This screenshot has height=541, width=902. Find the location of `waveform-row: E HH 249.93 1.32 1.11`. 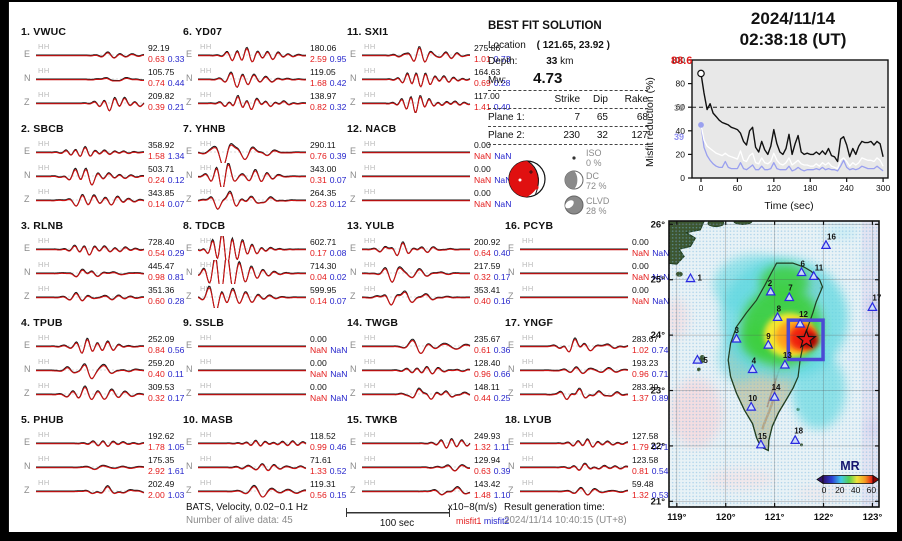

waveform-row: E HH 249.93 1.32 1.11 is located at coordinates (426, 442).